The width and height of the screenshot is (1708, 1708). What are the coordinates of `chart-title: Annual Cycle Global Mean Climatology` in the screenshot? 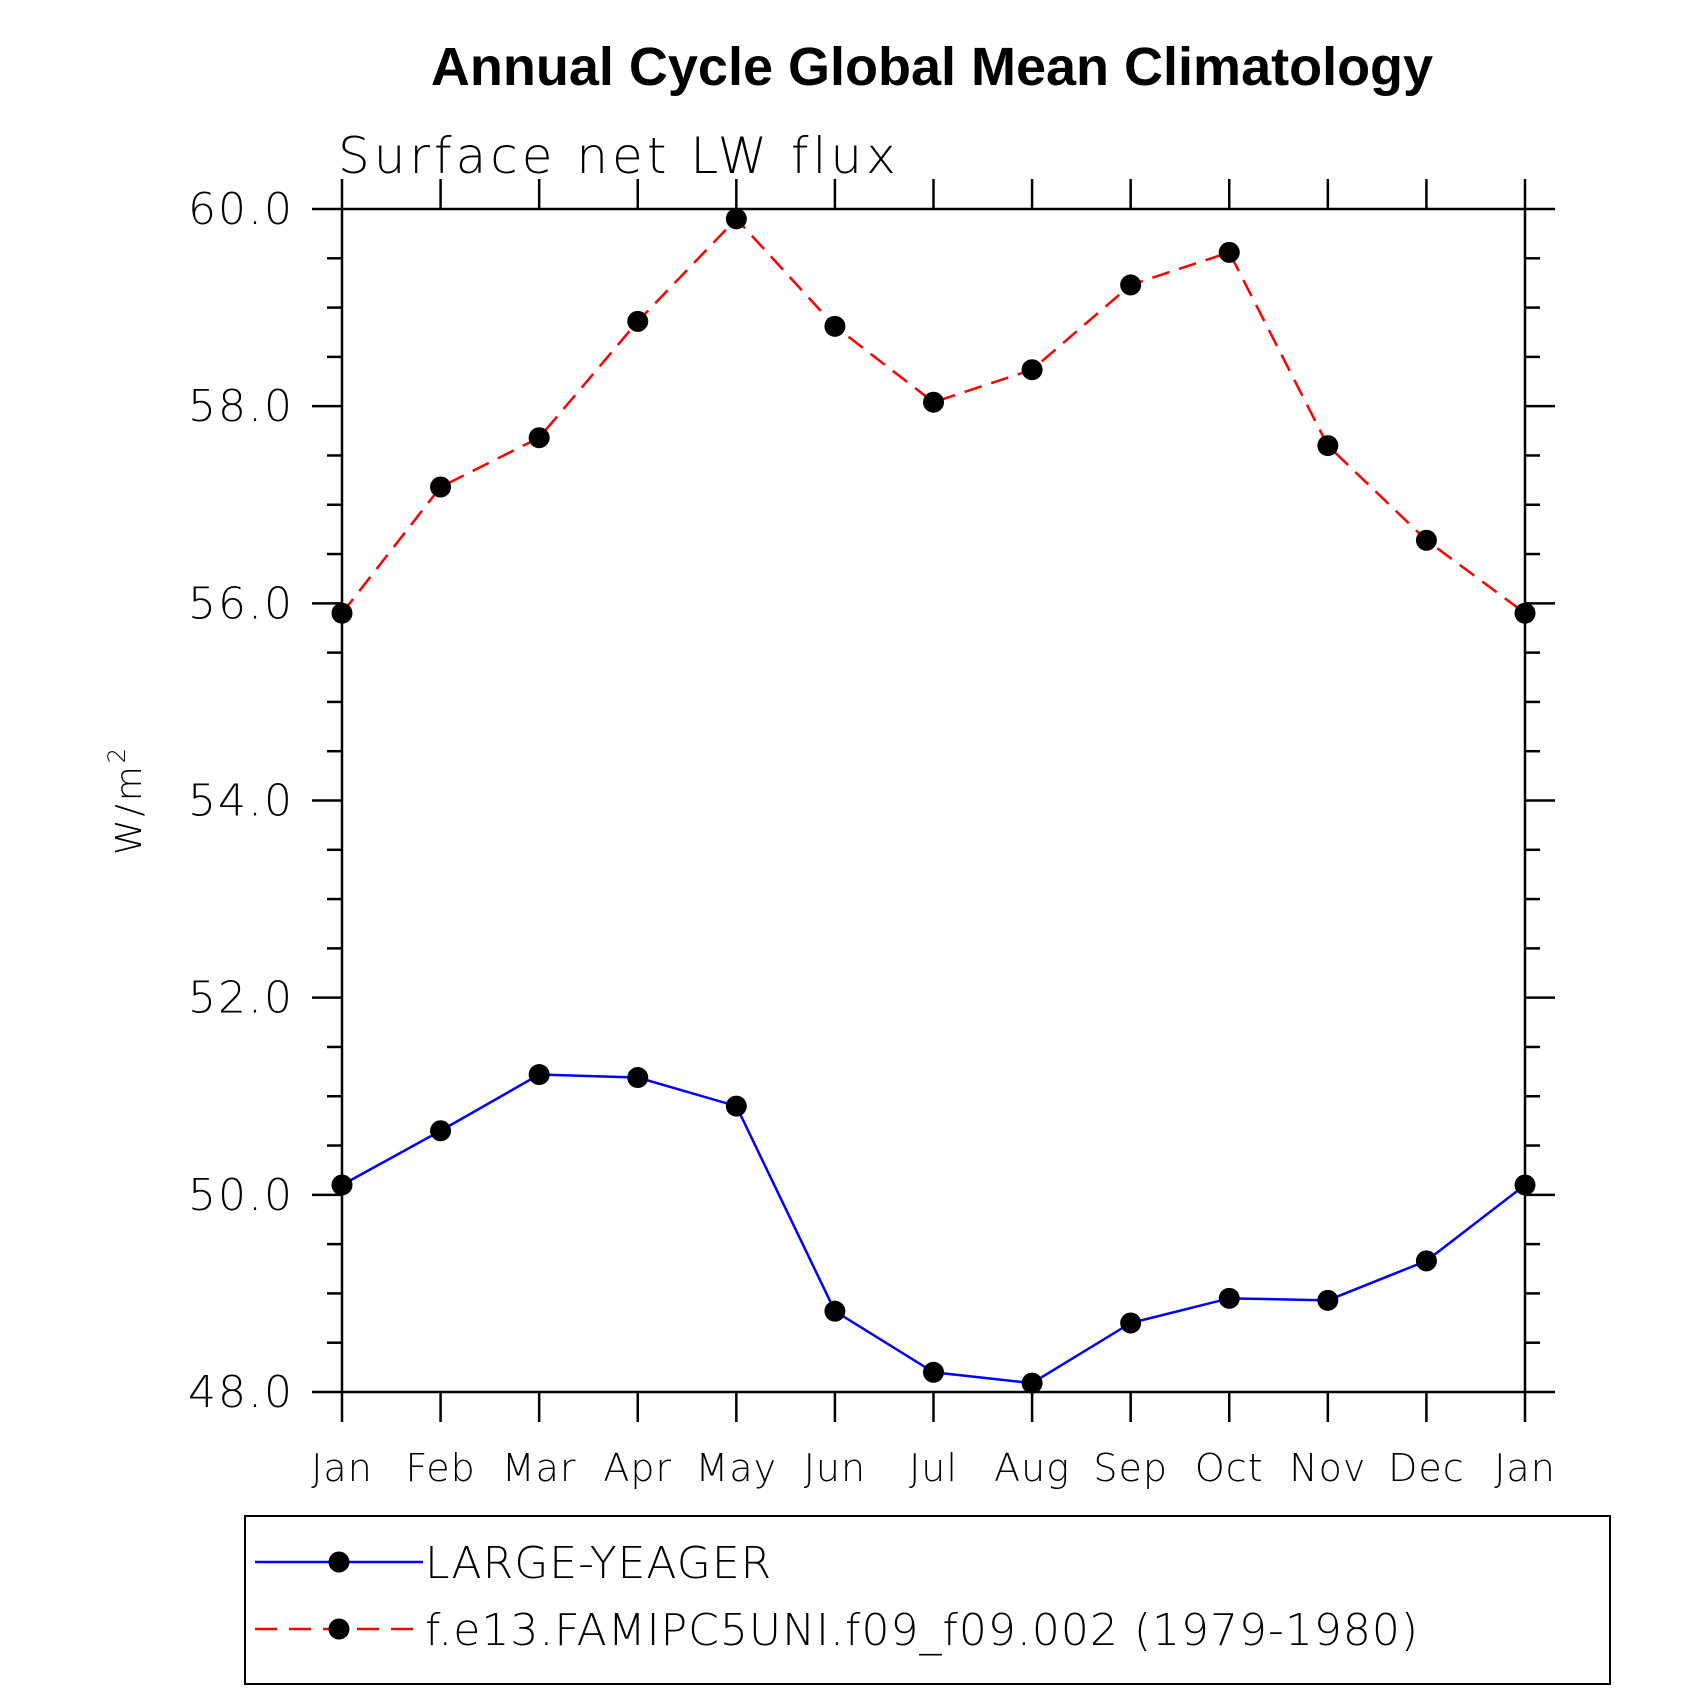 It's located at (932, 67).